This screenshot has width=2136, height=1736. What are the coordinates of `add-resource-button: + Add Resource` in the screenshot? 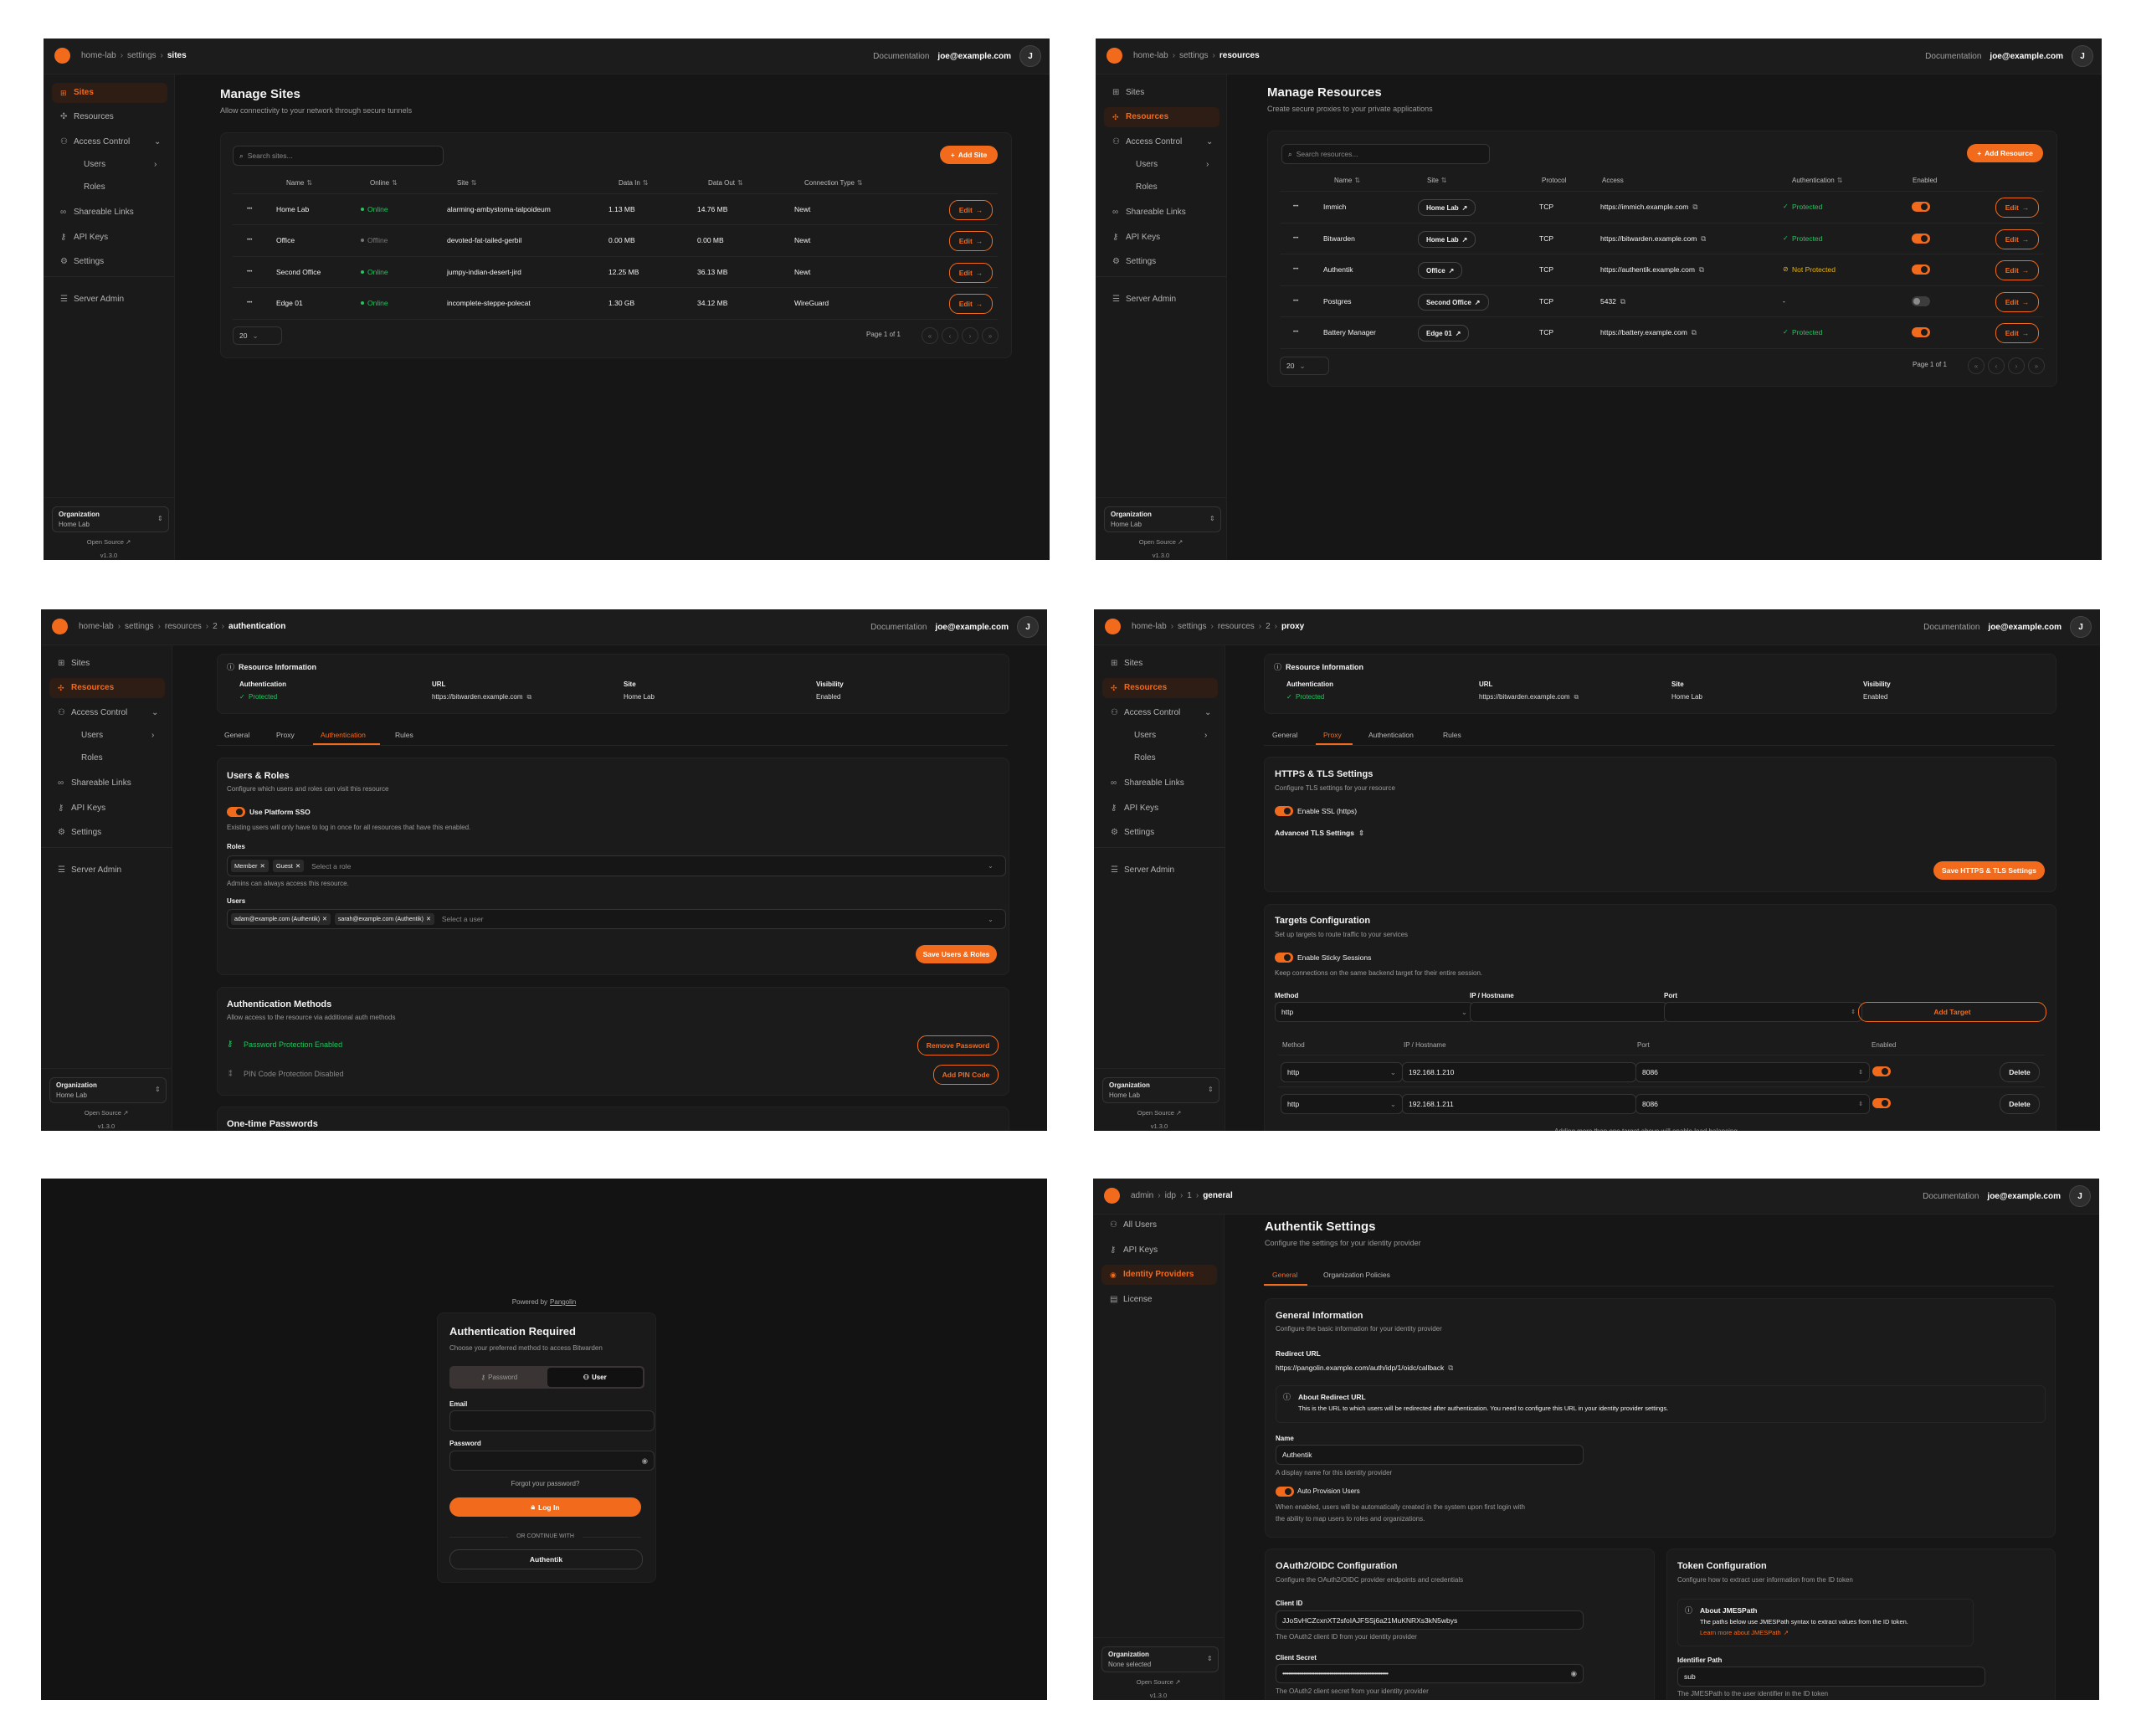 It's located at (2005, 153).